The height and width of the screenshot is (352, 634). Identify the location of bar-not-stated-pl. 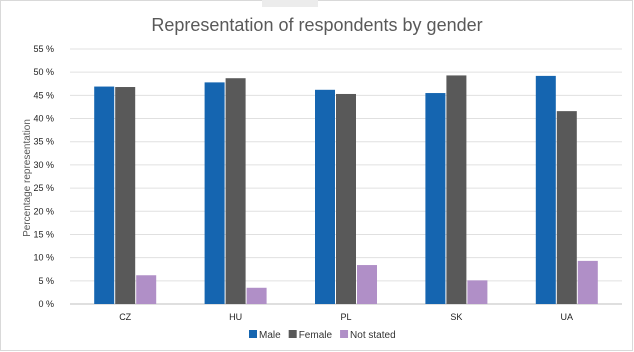
(367, 284).